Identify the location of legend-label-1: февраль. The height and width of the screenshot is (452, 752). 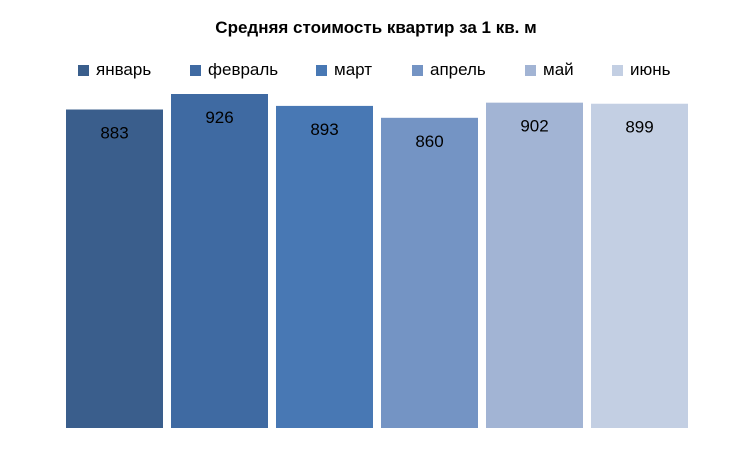
(243, 69).